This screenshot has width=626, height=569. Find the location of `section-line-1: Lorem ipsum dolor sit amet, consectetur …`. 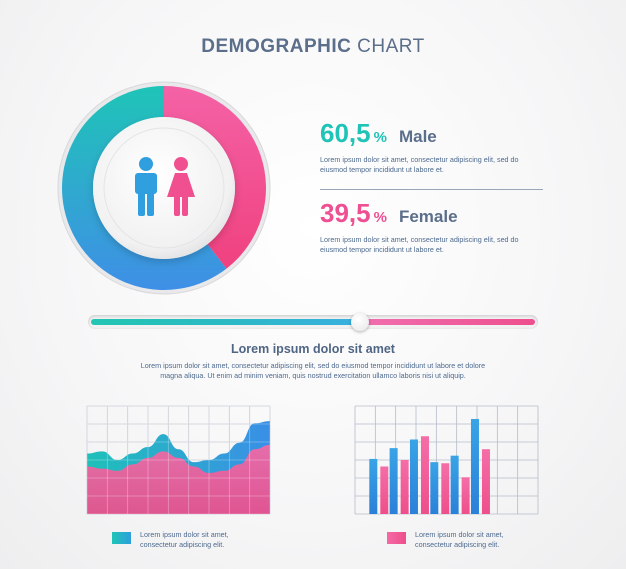

section-line-1: Lorem ipsum dolor sit amet, consectetur … is located at coordinates (313, 365).